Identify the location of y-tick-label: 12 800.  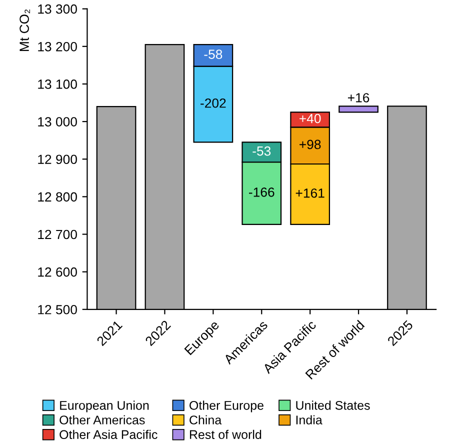
(57, 197).